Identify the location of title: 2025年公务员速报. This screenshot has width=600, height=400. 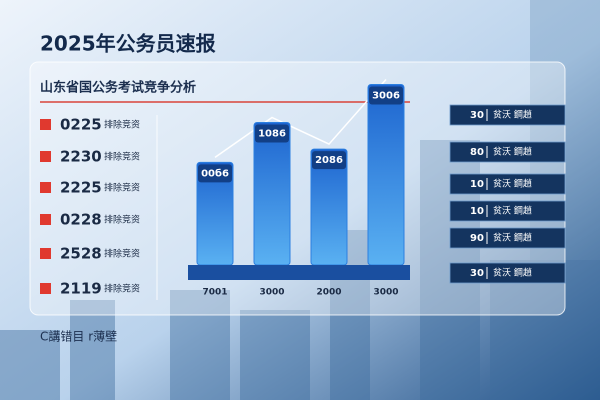
(128, 44).